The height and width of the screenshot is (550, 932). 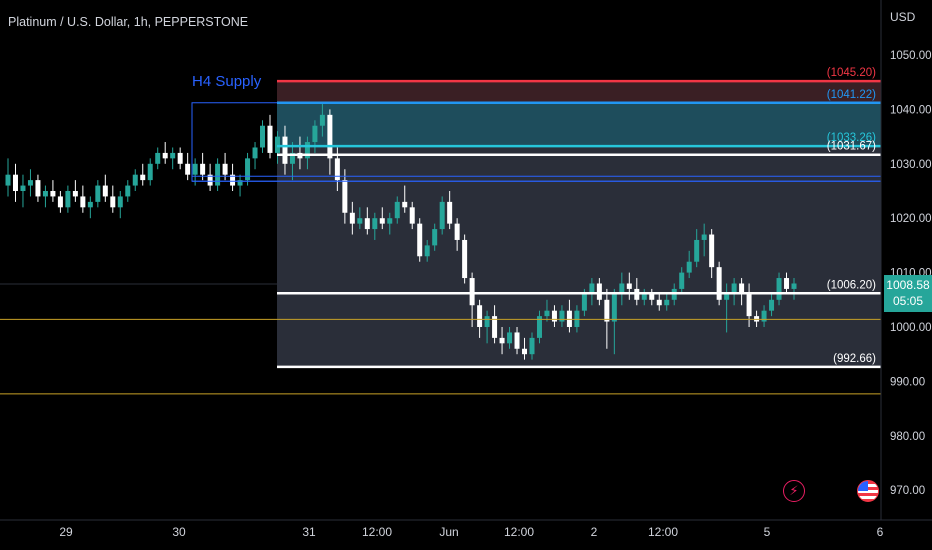 I want to click on level-label: (1045.20), so click(x=851, y=73).